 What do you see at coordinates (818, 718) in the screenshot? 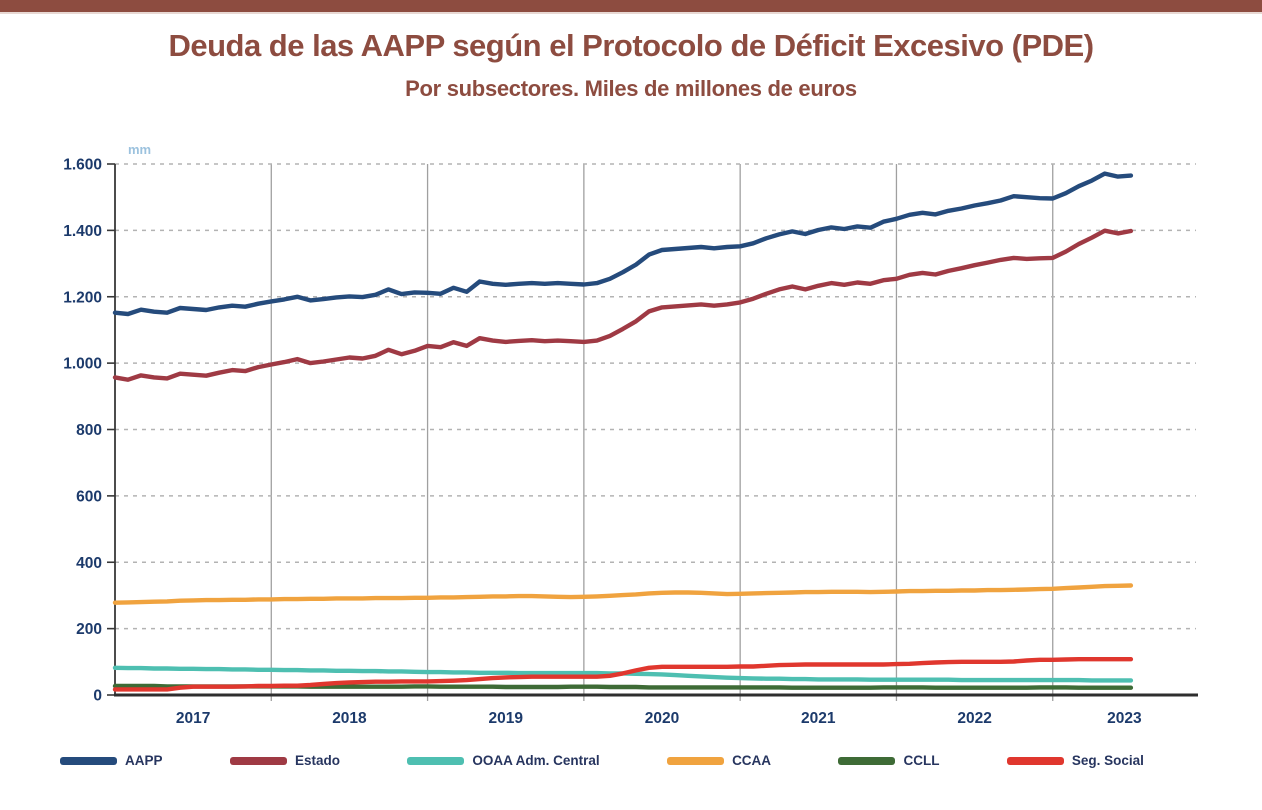
I see `x-year-label: 2021` at bounding box center [818, 718].